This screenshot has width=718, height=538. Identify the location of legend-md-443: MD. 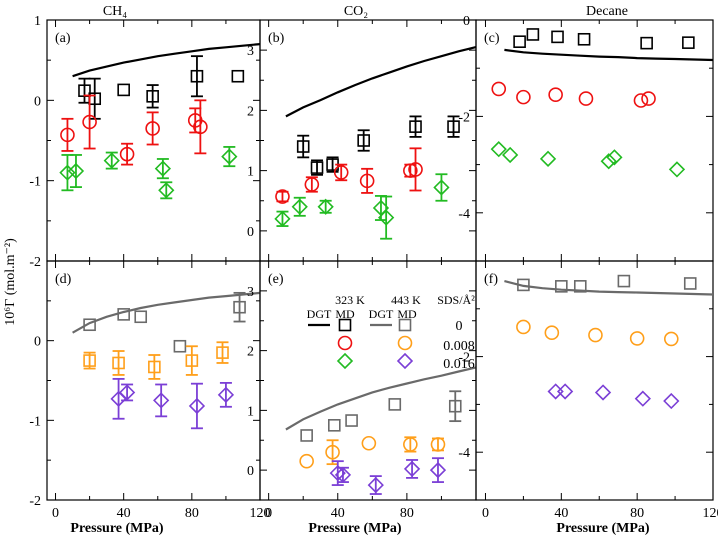
(407, 314).